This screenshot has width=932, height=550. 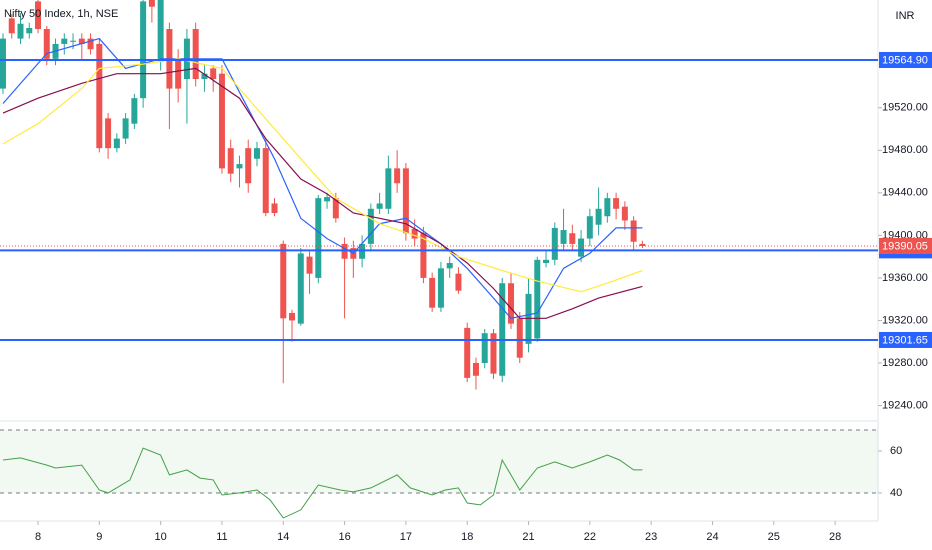 I want to click on y-tick-label: 60, so click(x=896, y=451).